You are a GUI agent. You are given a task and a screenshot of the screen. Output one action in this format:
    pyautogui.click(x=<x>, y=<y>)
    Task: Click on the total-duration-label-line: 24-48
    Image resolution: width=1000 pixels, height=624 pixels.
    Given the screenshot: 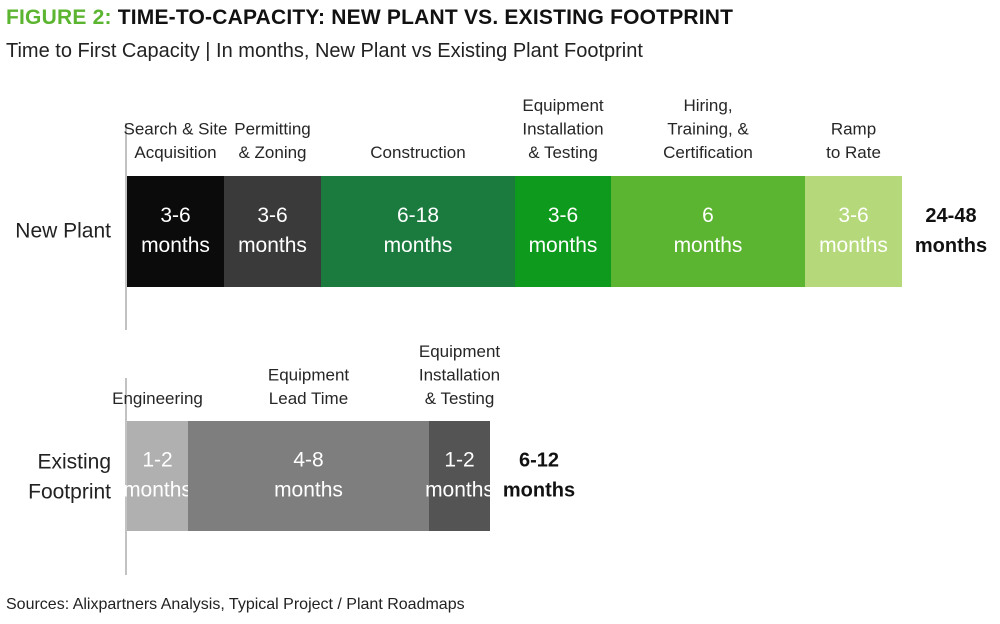 What is the action you would take?
    pyautogui.click(x=950, y=216)
    